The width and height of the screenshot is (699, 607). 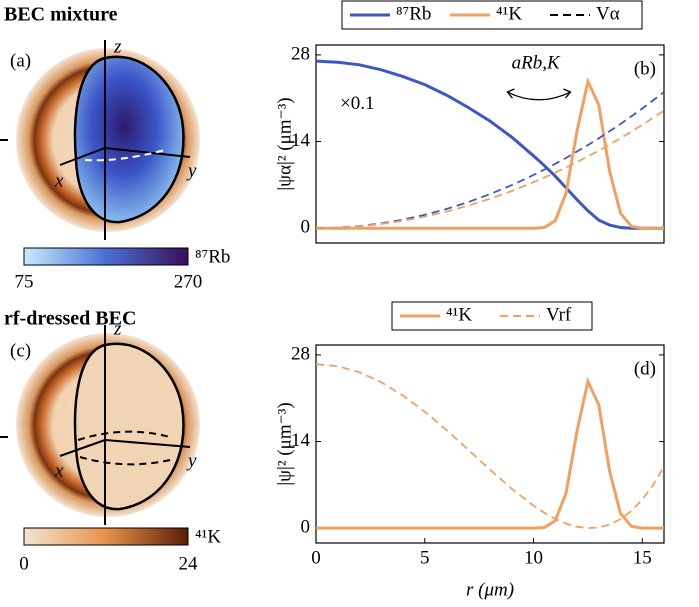 What do you see at coordinates (536, 63) in the screenshot?
I see `annotation: aRb,K` at bounding box center [536, 63].